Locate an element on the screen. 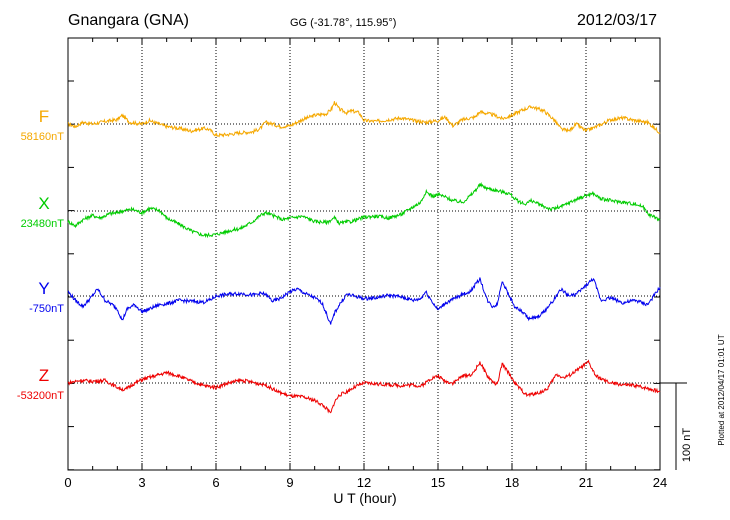  channel-label-y: Y is located at coordinates (43, 288).